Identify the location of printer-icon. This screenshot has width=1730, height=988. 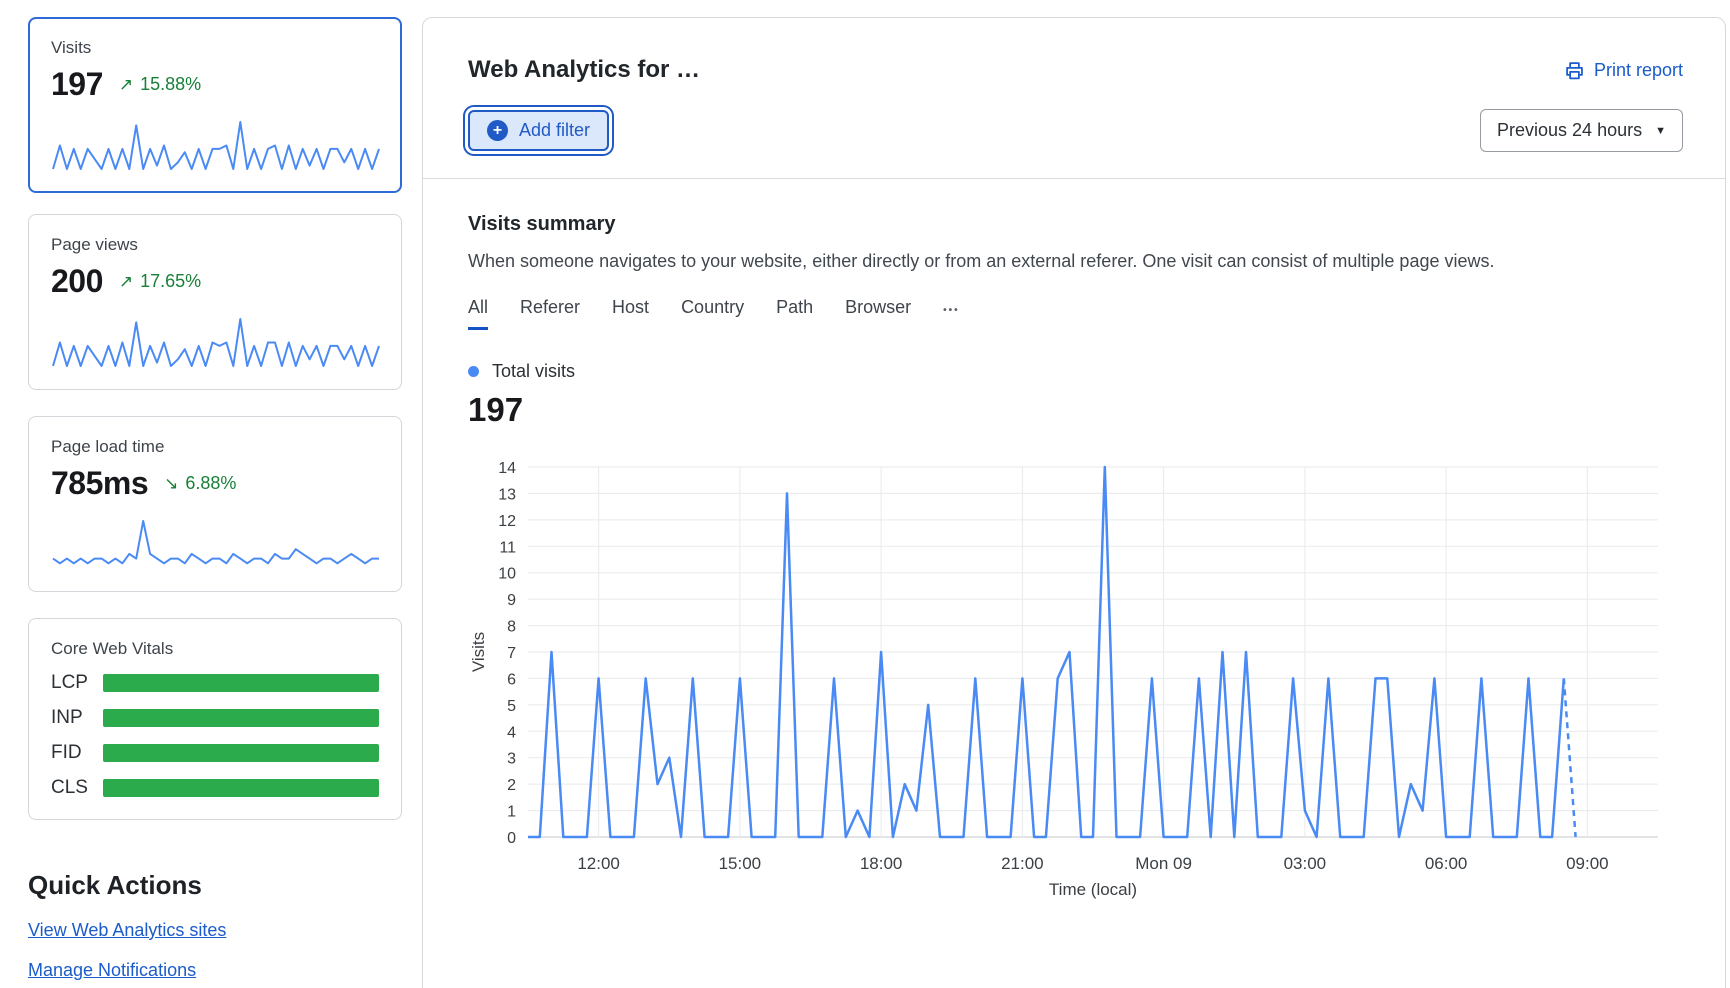
(1574, 70).